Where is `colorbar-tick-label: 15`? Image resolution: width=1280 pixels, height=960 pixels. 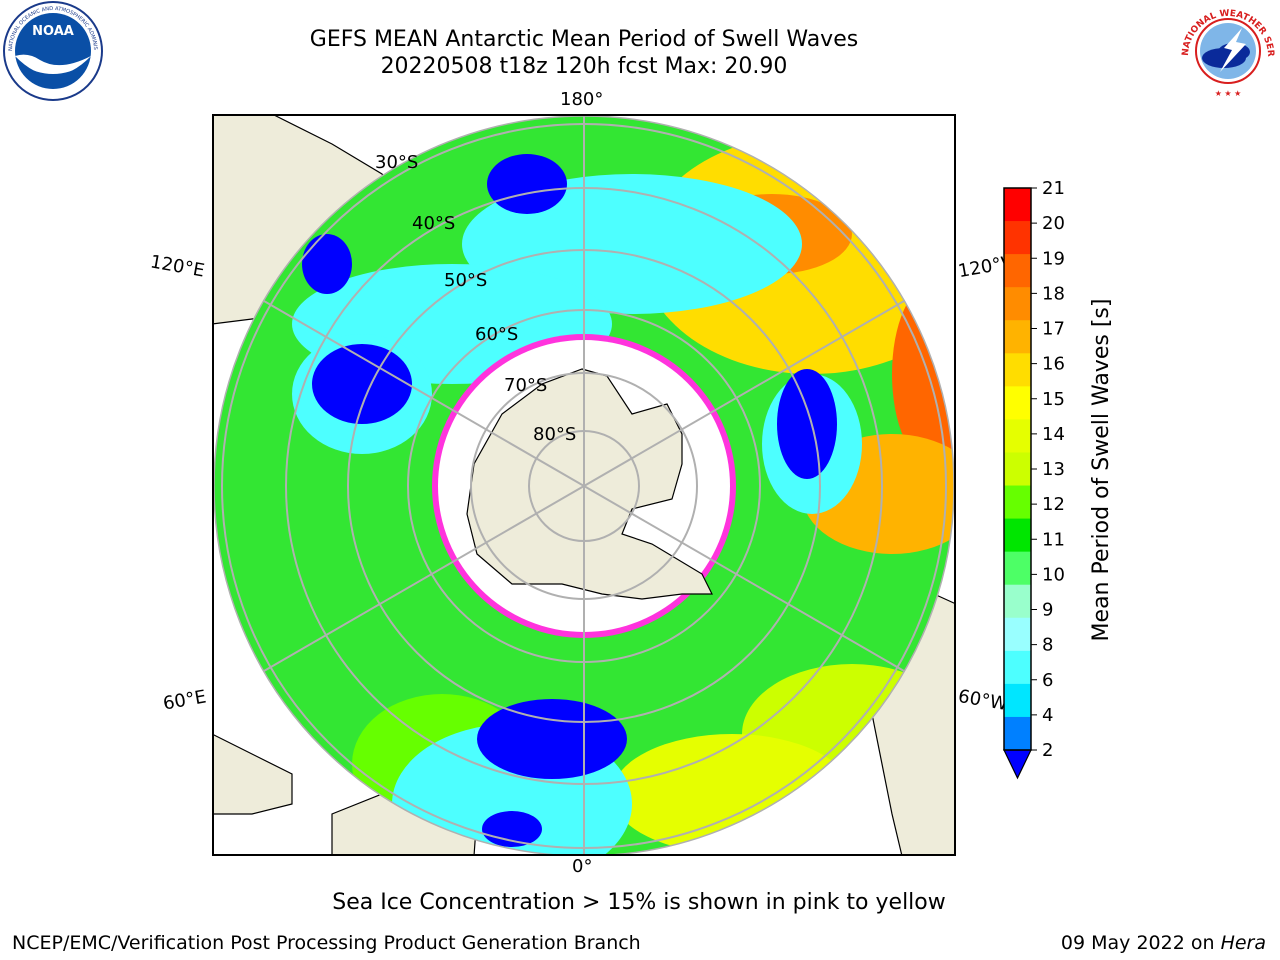 colorbar-tick-label: 15 is located at coordinates (1053, 399).